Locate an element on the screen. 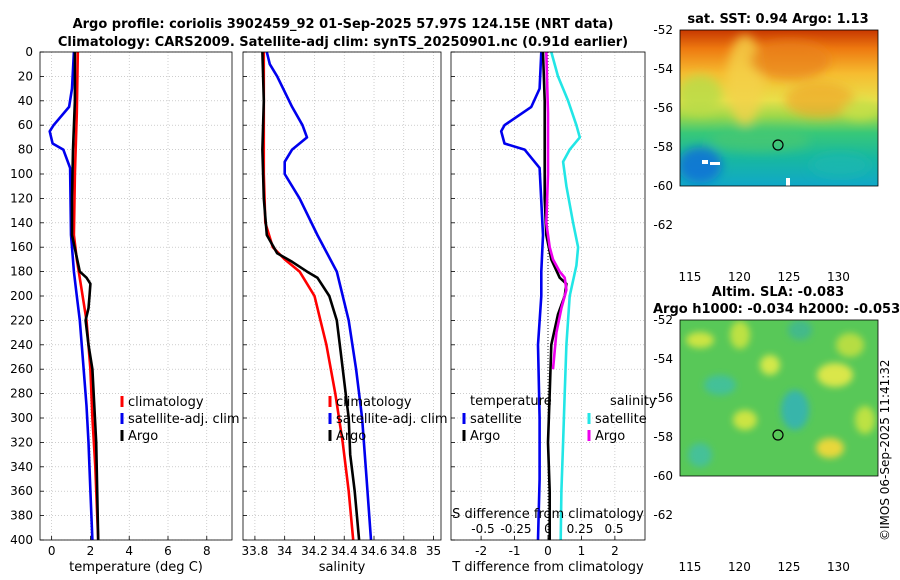  x2-tick-label: -0.5 is located at coordinates (482, 529).